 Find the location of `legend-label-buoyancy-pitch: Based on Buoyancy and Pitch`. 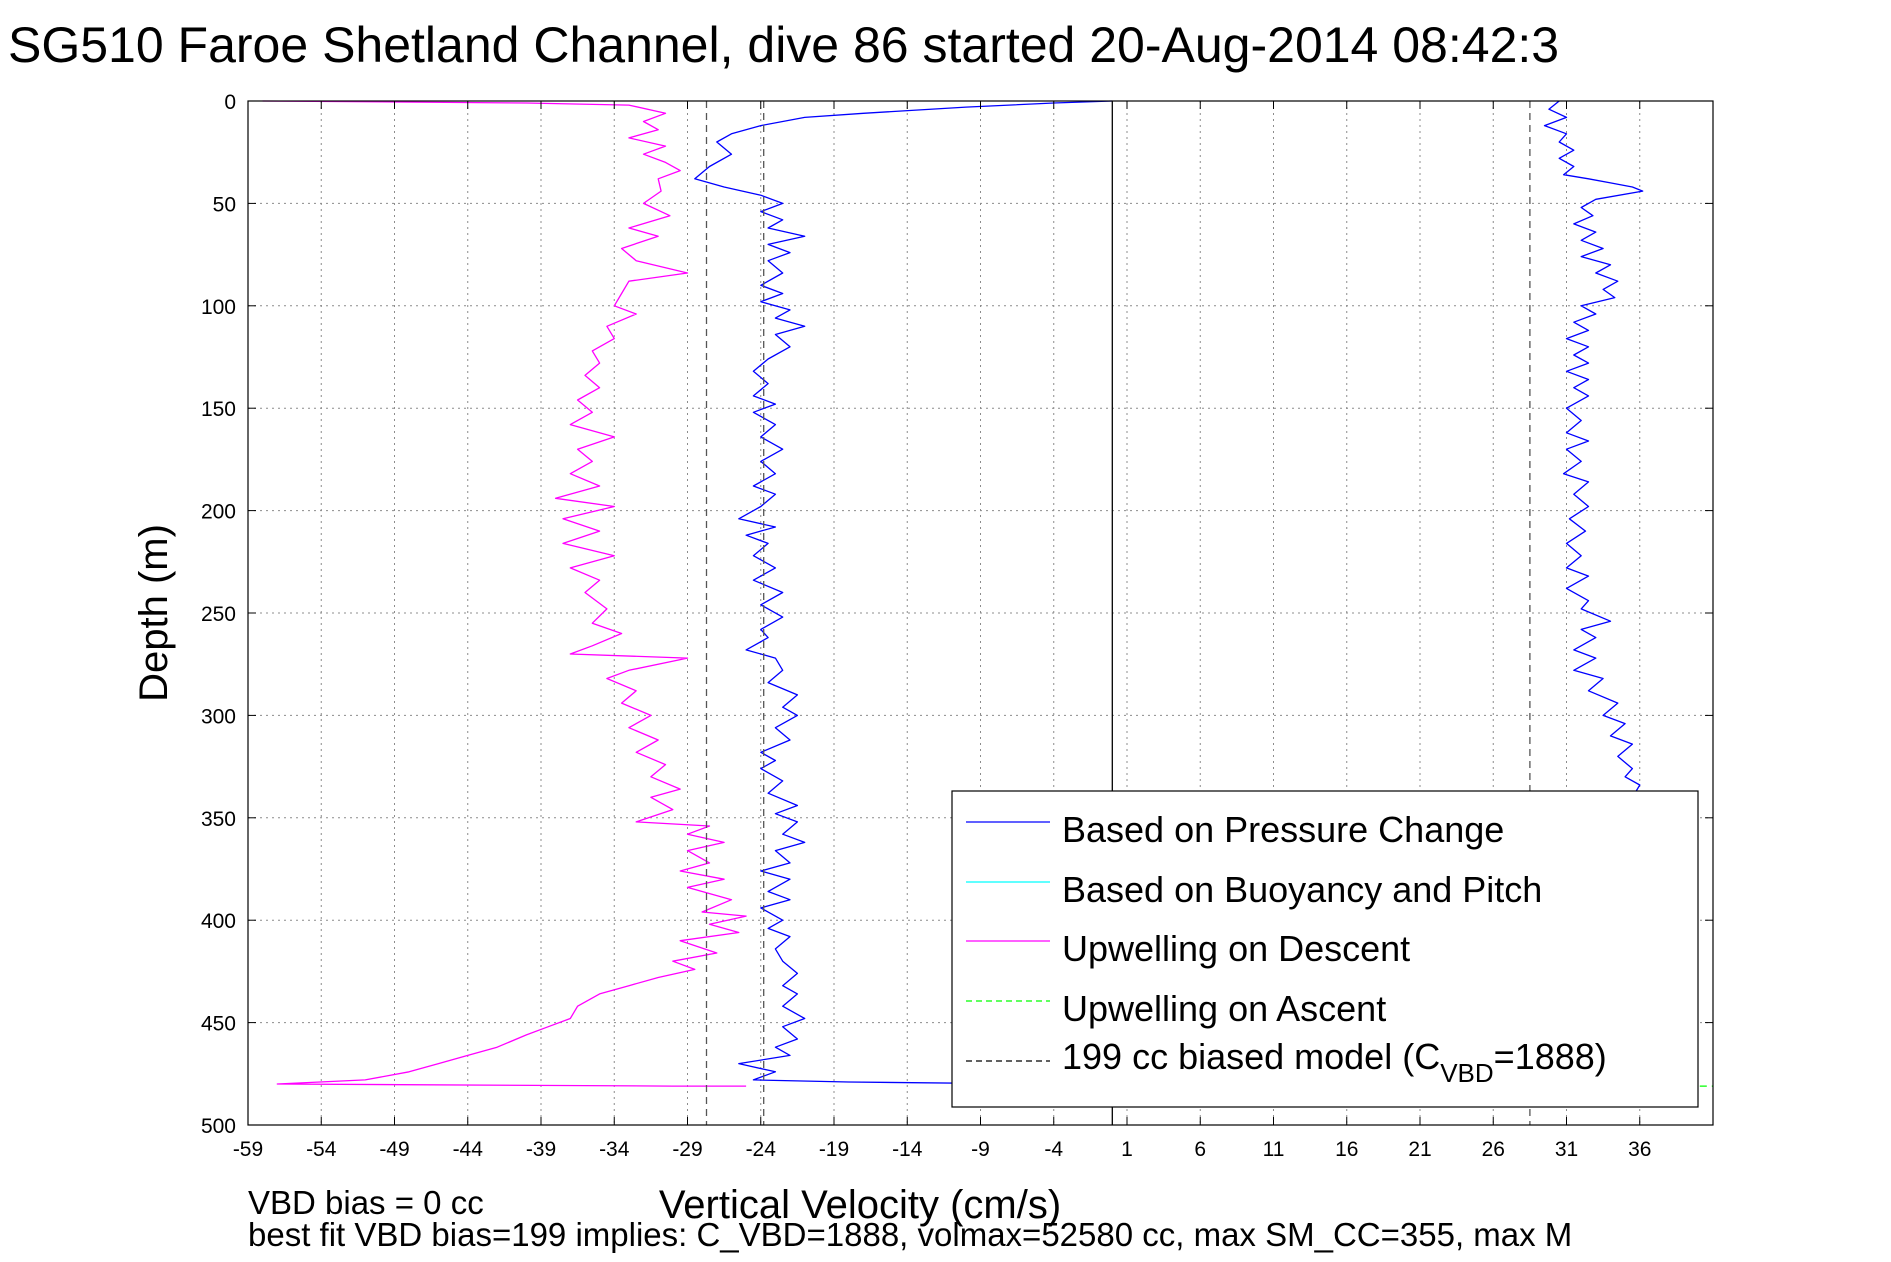

legend-label-buoyancy-pitch: Based on Buoyancy and Pitch is located at coordinates (1302, 889).